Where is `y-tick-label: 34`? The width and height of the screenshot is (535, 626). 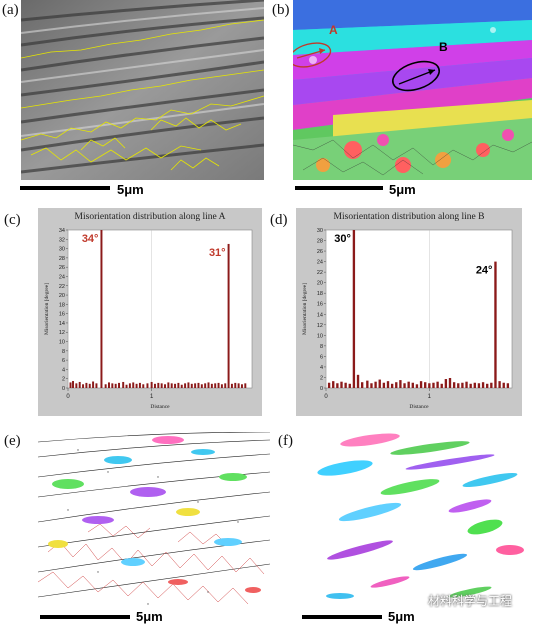
y-tick-label: 34 is located at coordinates (62, 231).